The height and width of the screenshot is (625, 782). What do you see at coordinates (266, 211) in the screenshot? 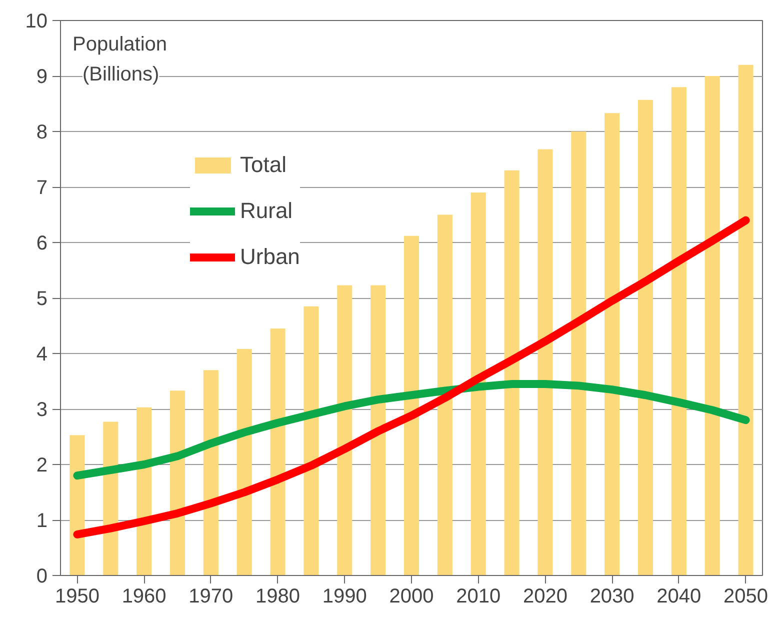
I see `legend-label: Rural` at bounding box center [266, 211].